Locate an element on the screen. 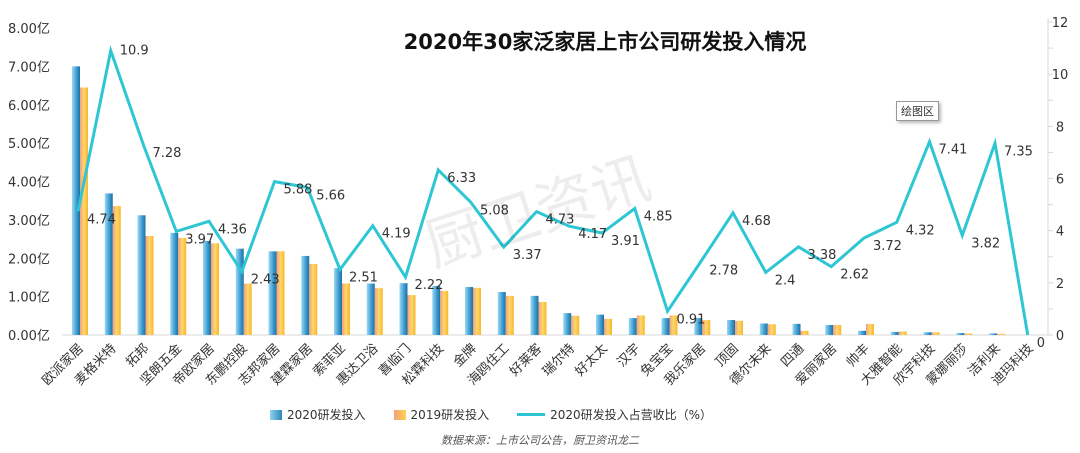 The width and height of the screenshot is (1080, 453). ratio-data-label: 5.66 is located at coordinates (330, 195).